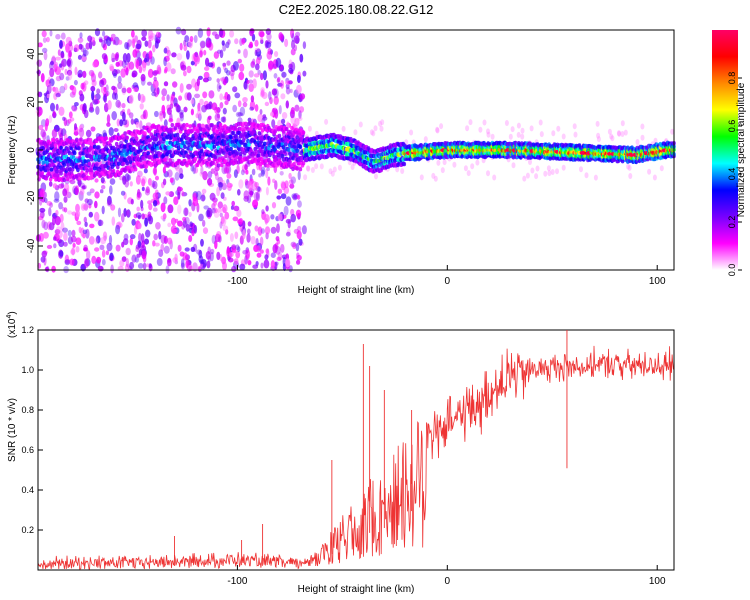 This screenshot has height=600, width=750. Describe the element at coordinates (31, 197) in the screenshot. I see `spectrogram-ytick-label: -20` at that location.